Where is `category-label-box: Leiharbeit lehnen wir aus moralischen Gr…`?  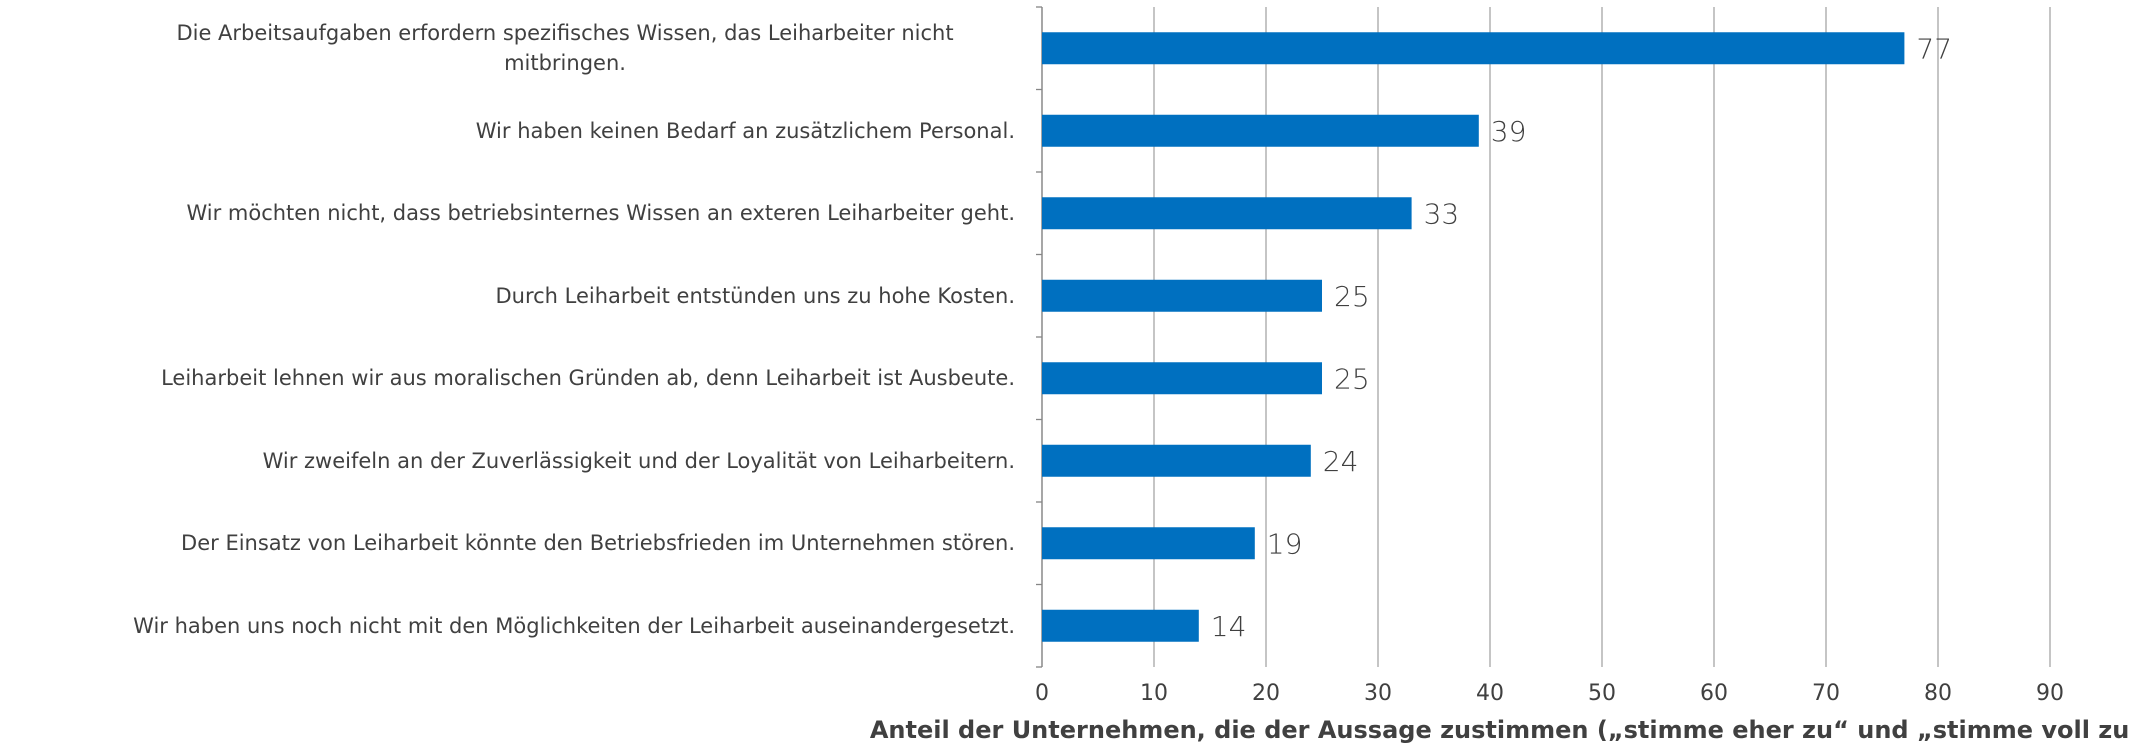
category-label-box: Leiharbeit lehnen wir aus moralischen Gr… is located at coordinates (507, 378).